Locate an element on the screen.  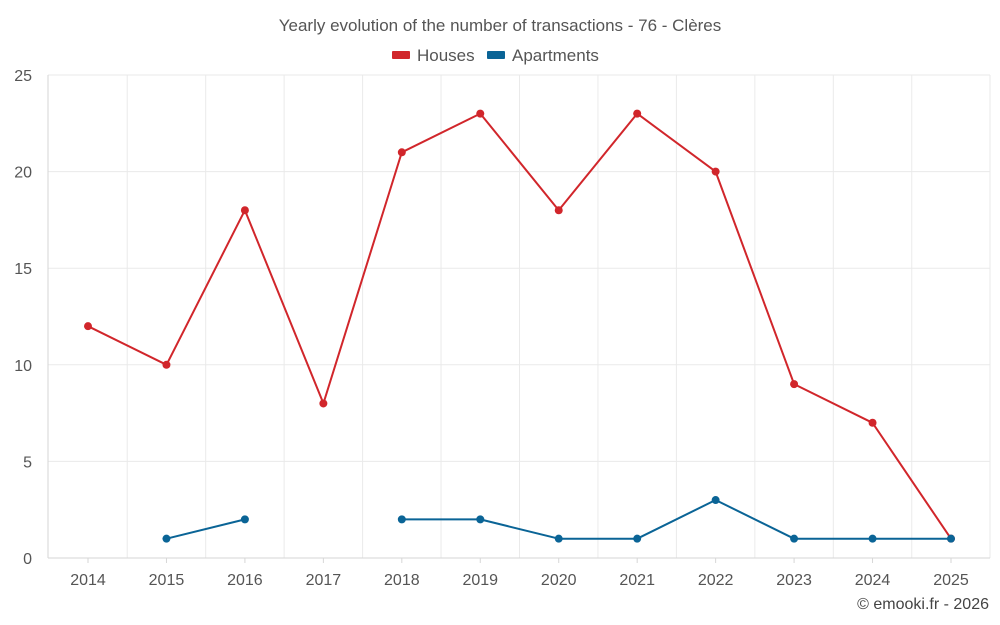
x-tick-label: 2016 is located at coordinates (245, 580).